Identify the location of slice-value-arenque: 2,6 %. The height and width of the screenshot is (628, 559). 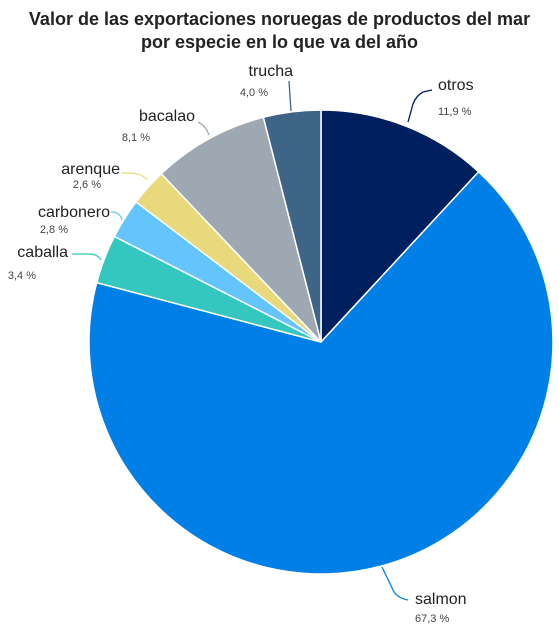
(87, 185).